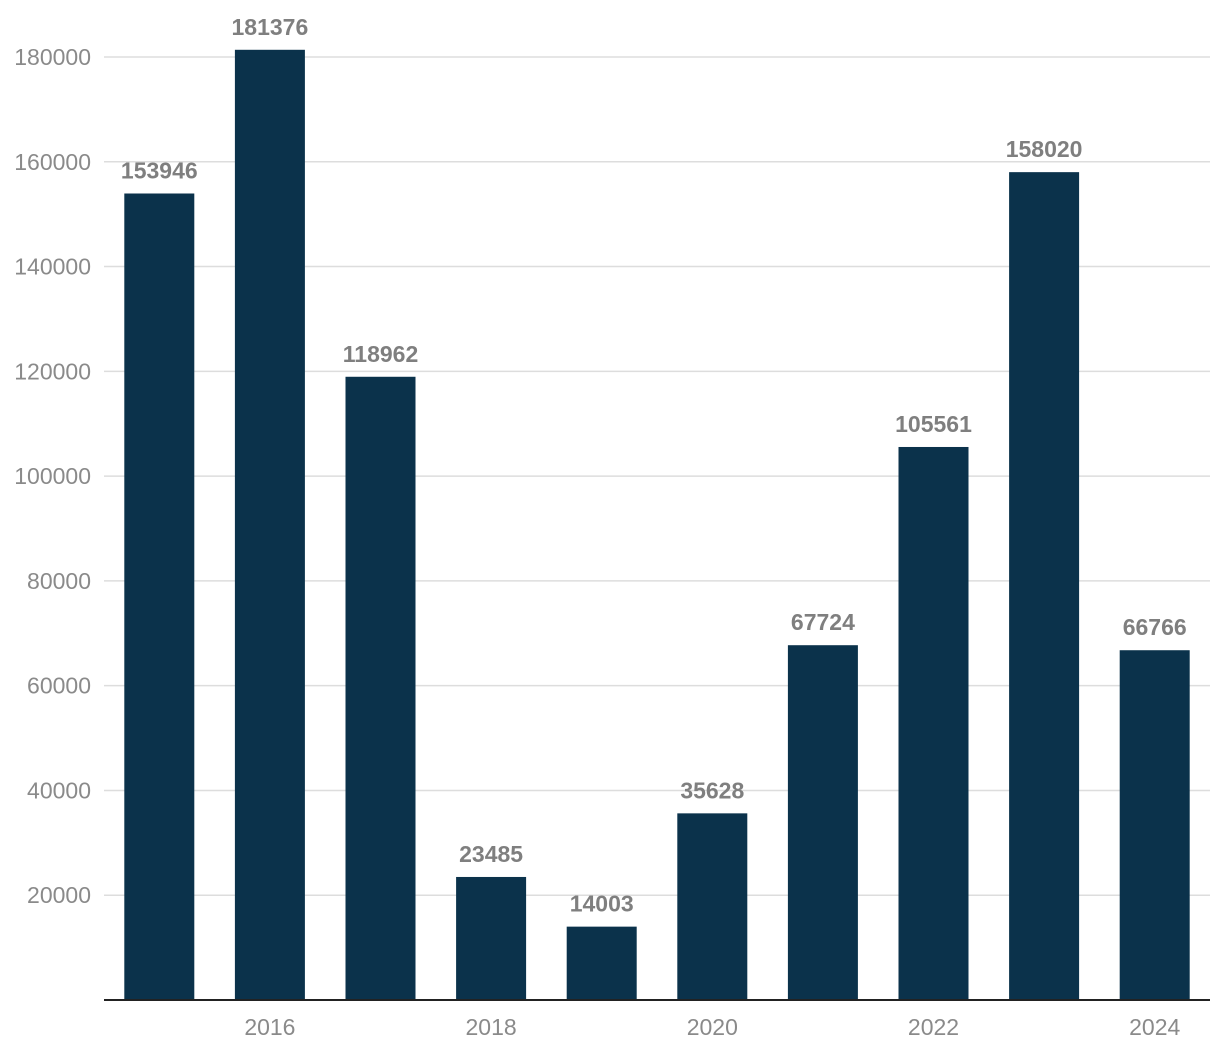  Describe the element at coordinates (59, 895) in the screenshot. I see `y-tick-label-20000: 20000` at that location.